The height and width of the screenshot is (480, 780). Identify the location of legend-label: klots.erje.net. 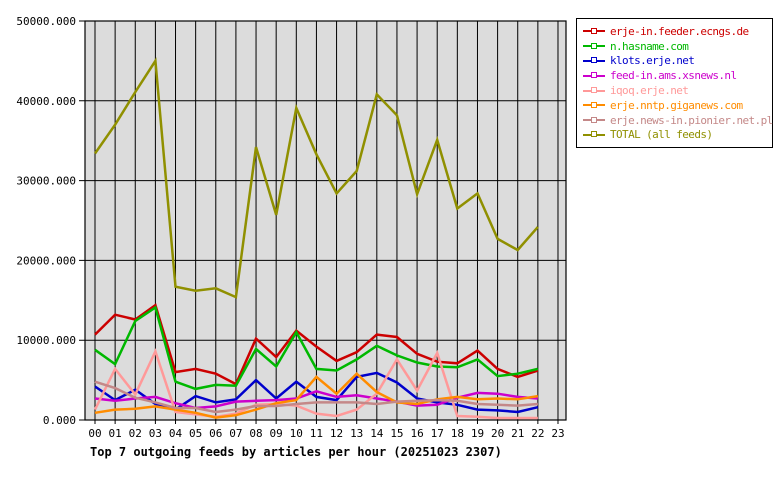
(652, 61).